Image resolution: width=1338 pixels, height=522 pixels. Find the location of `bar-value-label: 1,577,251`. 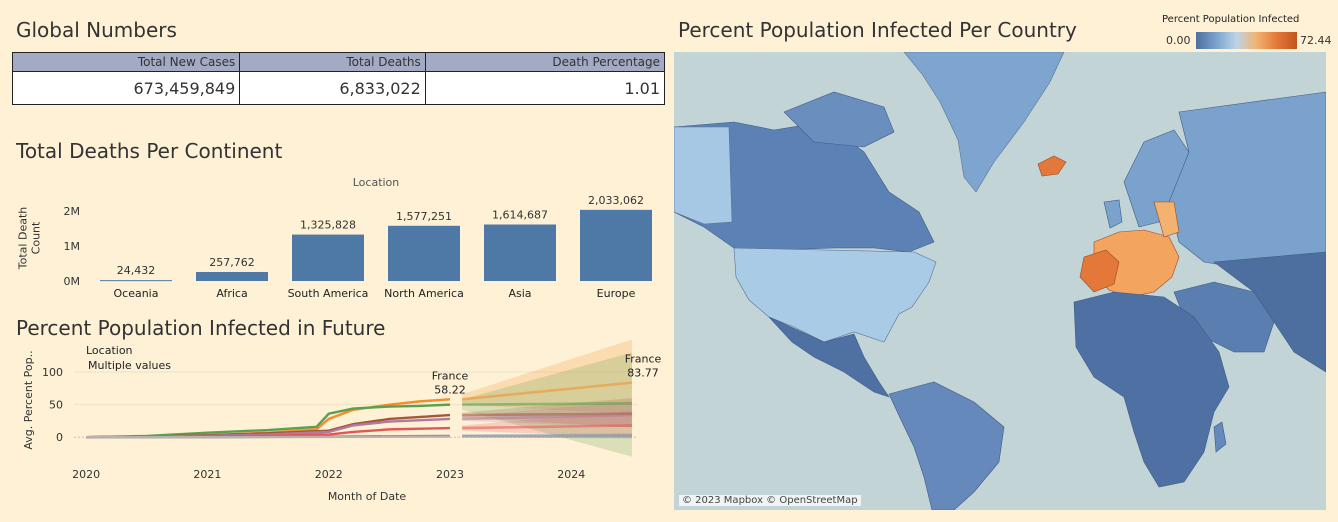

bar-value-label: 1,577,251 is located at coordinates (424, 216).